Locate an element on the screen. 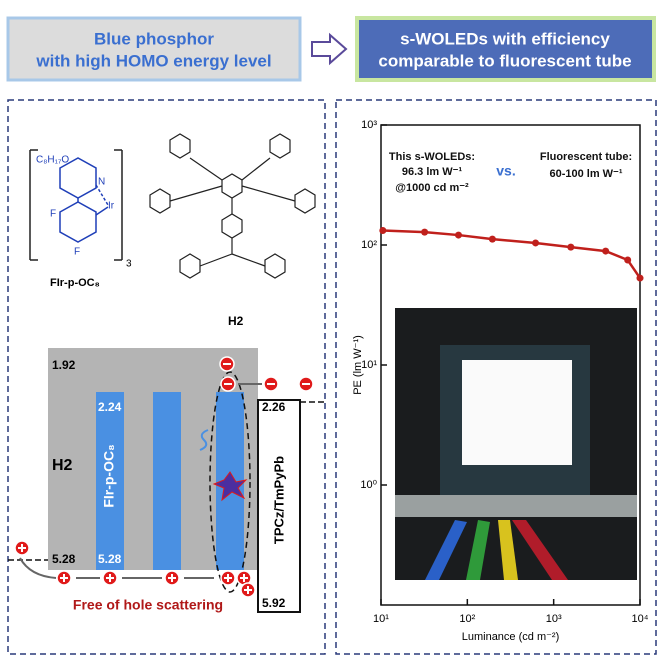 The height and width of the screenshot is (664, 664). annotation: @1000 cd m⁻² is located at coordinates (432, 188).